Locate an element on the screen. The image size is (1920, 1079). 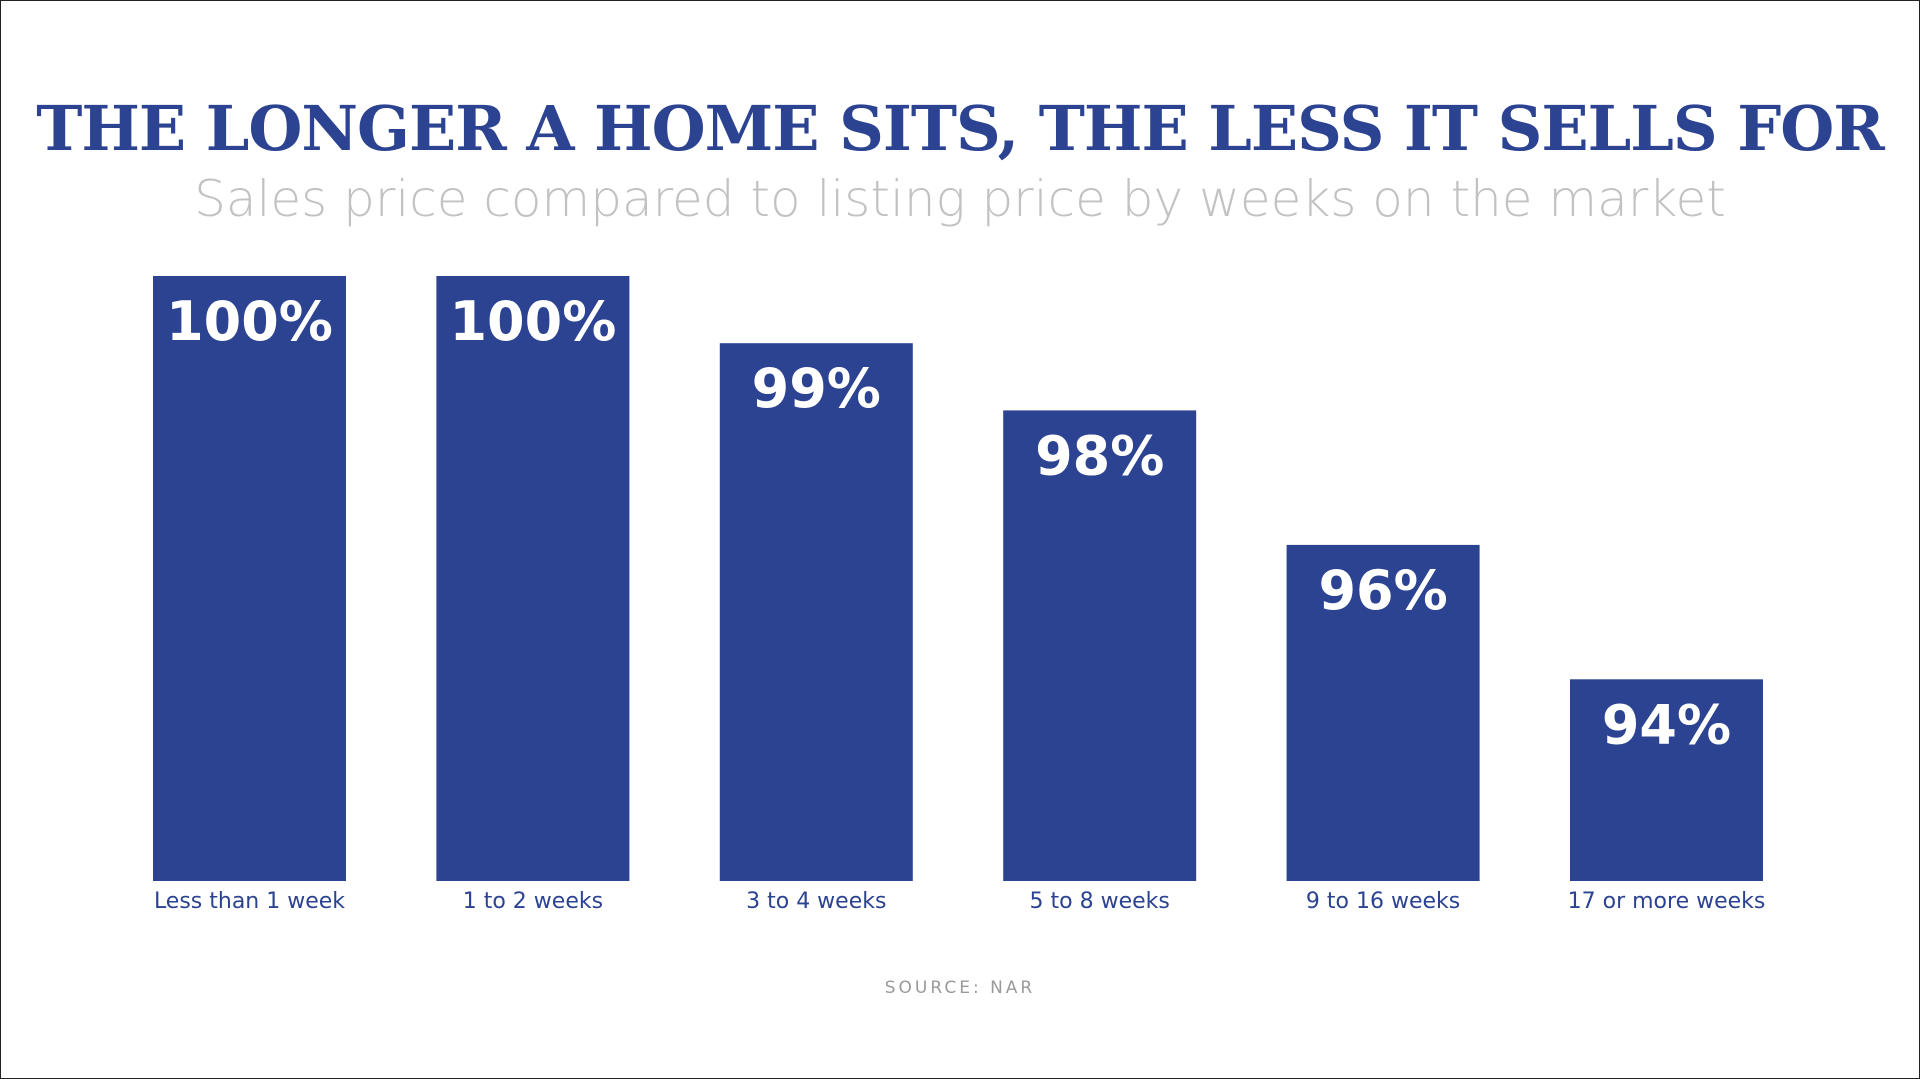
category-label-5: 9 to 16 weeks is located at coordinates (1383, 901).